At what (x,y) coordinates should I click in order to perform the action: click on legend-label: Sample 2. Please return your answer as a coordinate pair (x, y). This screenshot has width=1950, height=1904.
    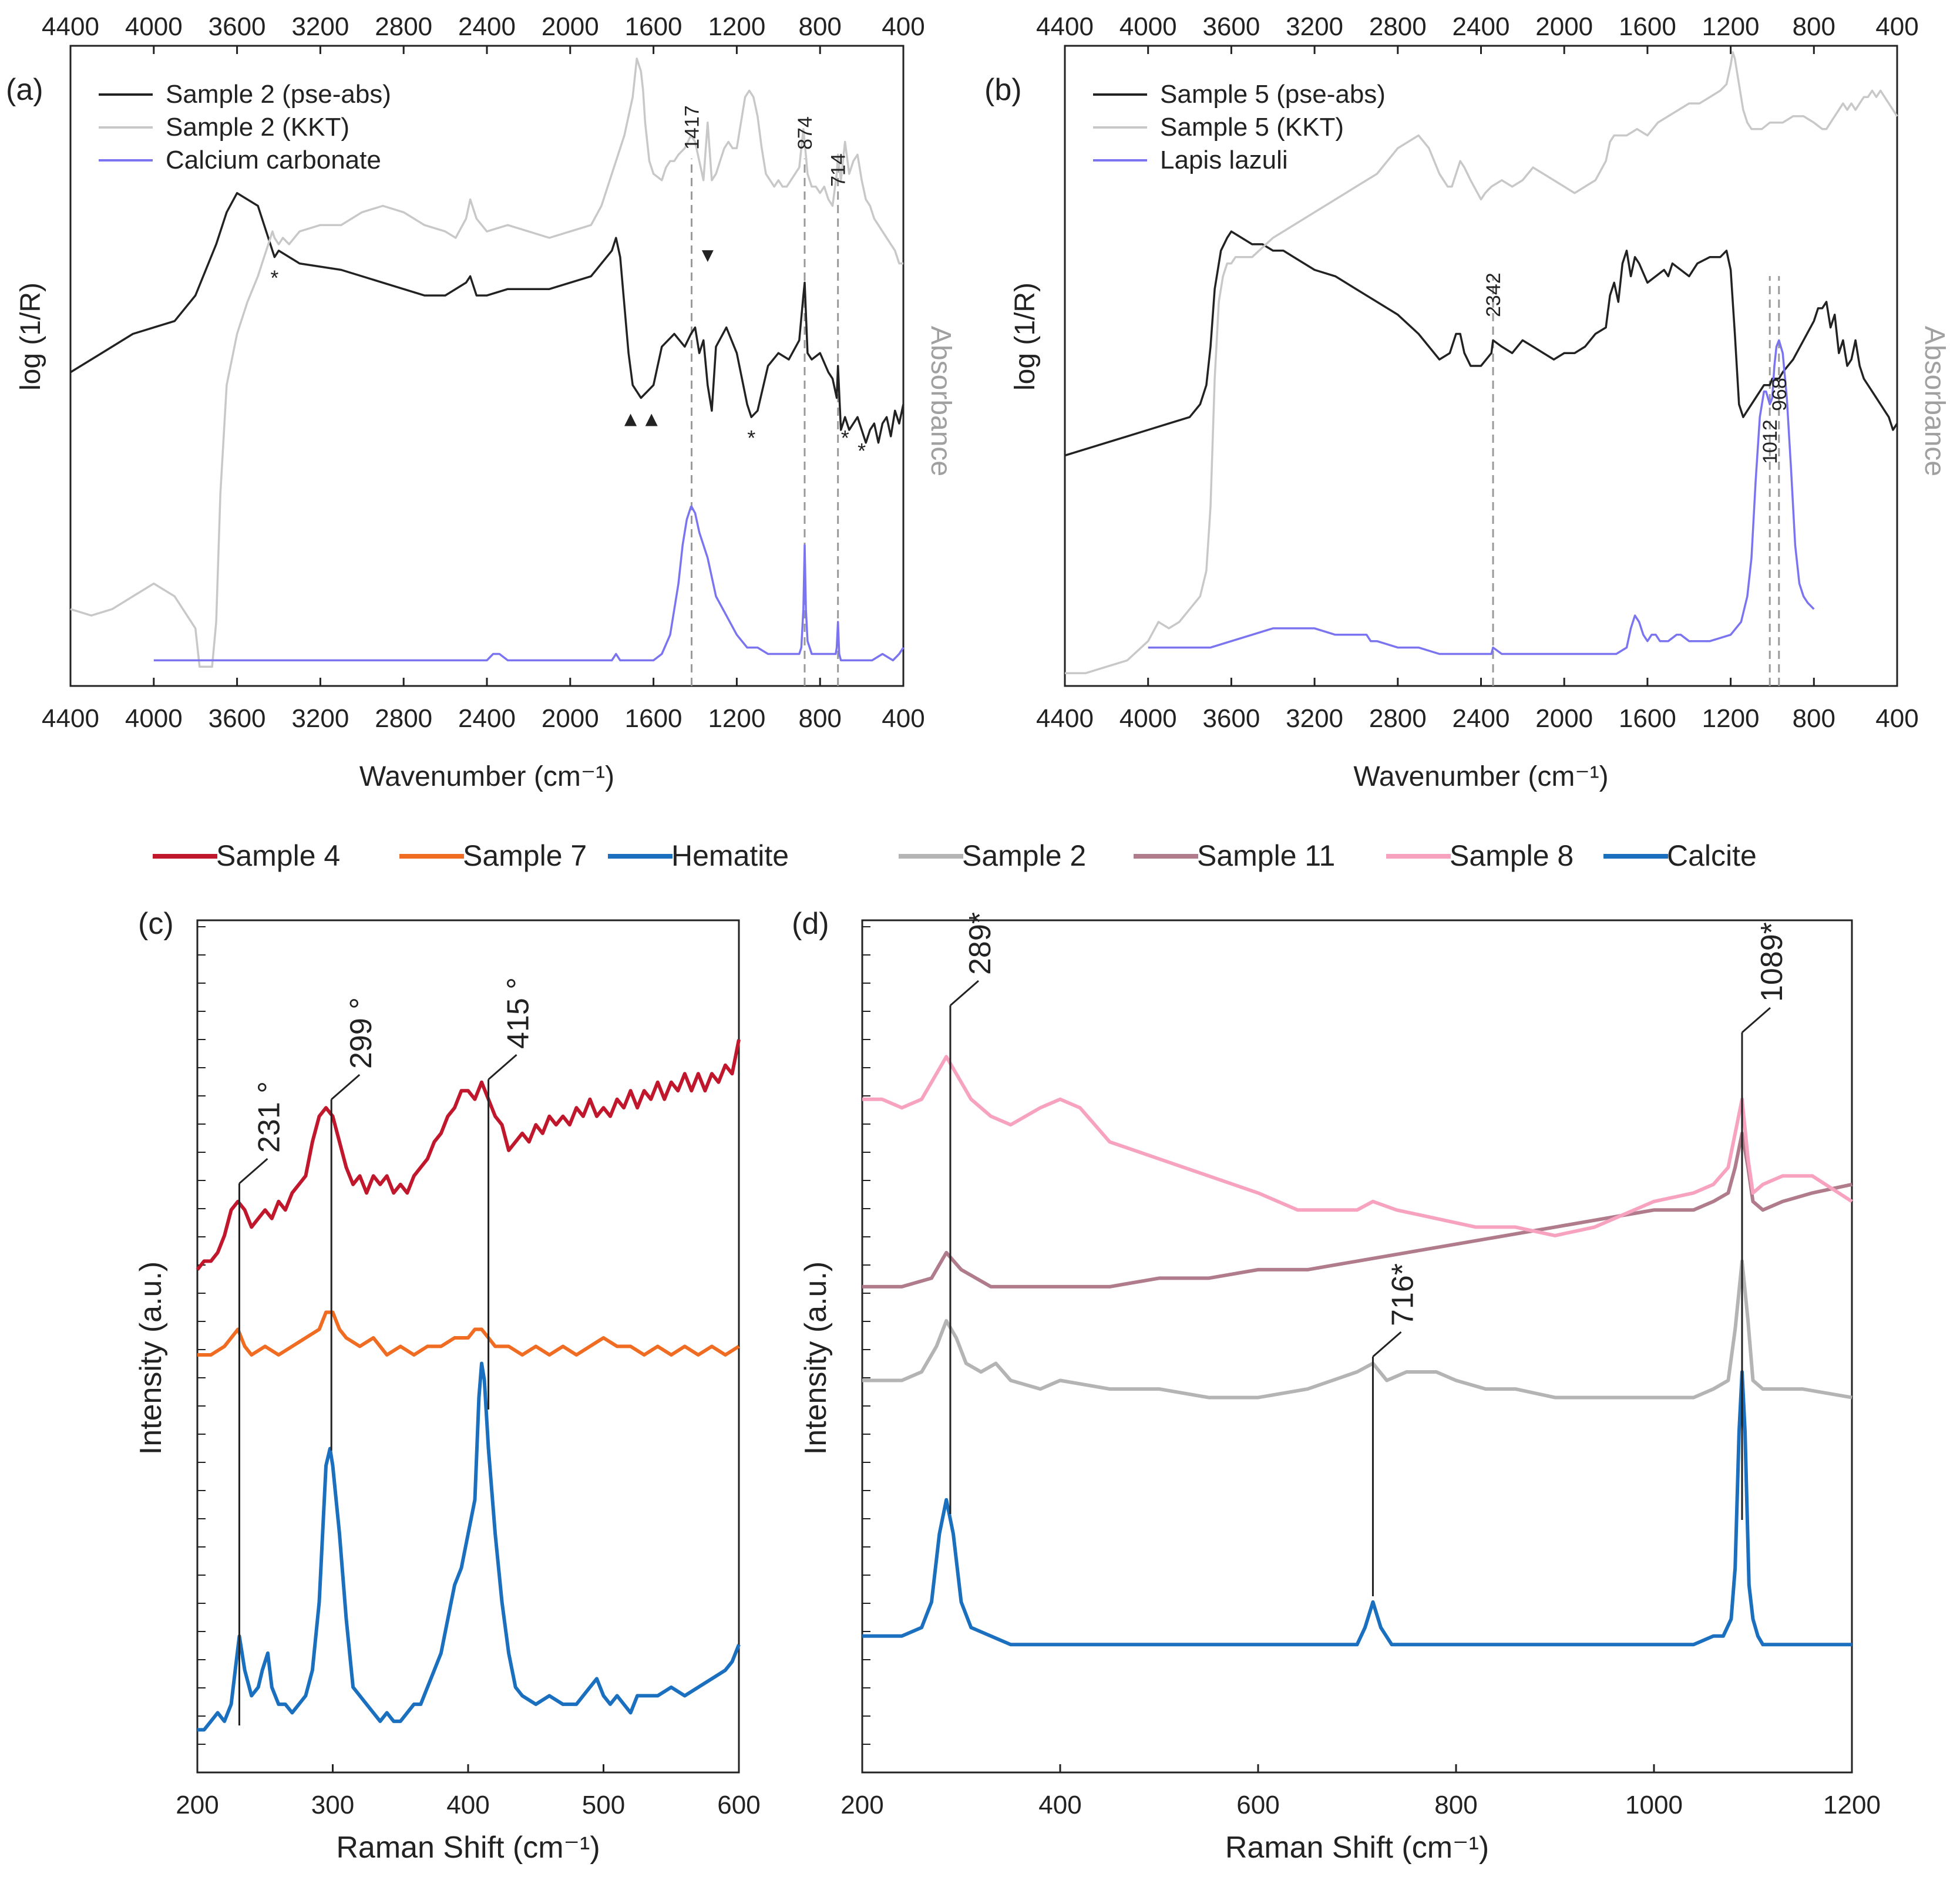
    Looking at the image, I should click on (1024, 855).